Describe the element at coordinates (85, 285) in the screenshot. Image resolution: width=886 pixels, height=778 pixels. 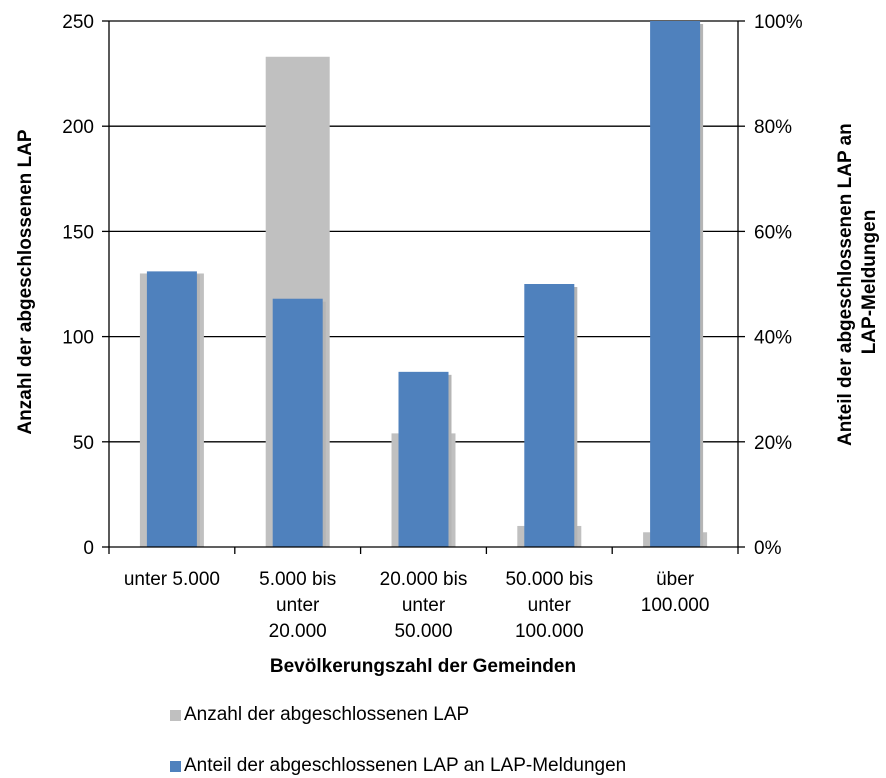
I see `left-axis-ticks: 0 50 100 150 200 250` at that location.